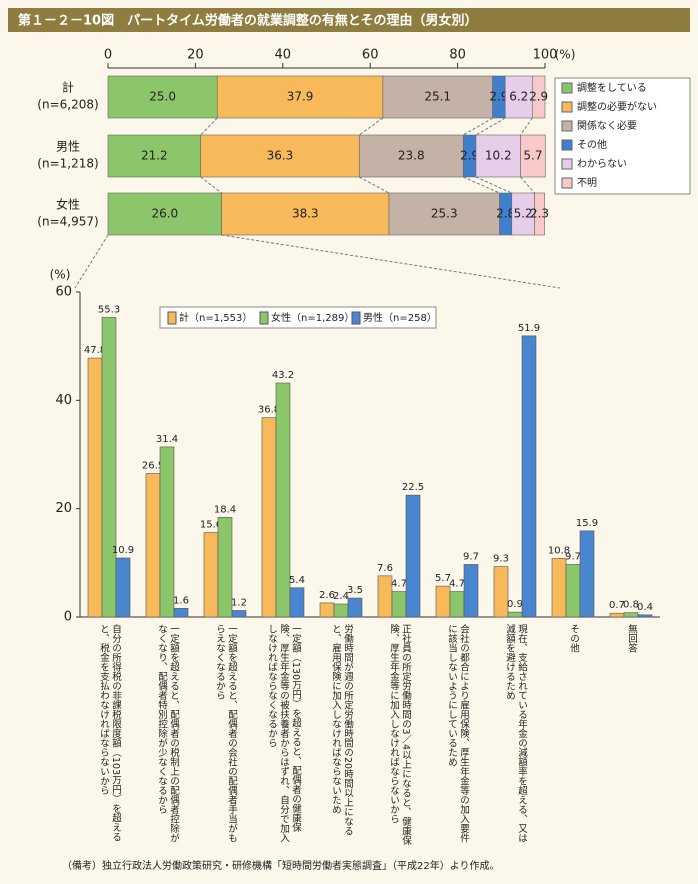 This screenshot has width=698, height=884. I want to click on legend-label: 調整をしている, so click(612, 87).